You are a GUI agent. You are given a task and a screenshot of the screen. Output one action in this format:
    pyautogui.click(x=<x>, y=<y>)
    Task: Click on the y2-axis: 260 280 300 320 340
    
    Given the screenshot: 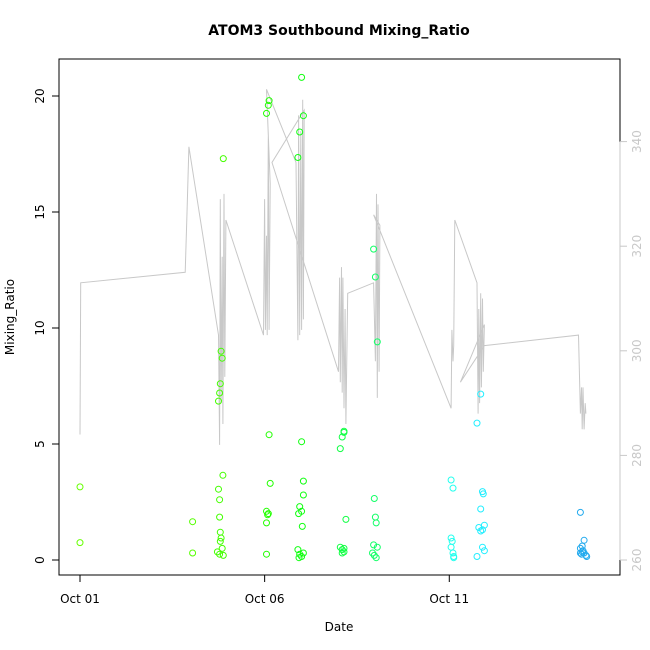 What is the action you would take?
    pyautogui.click(x=631, y=351)
    